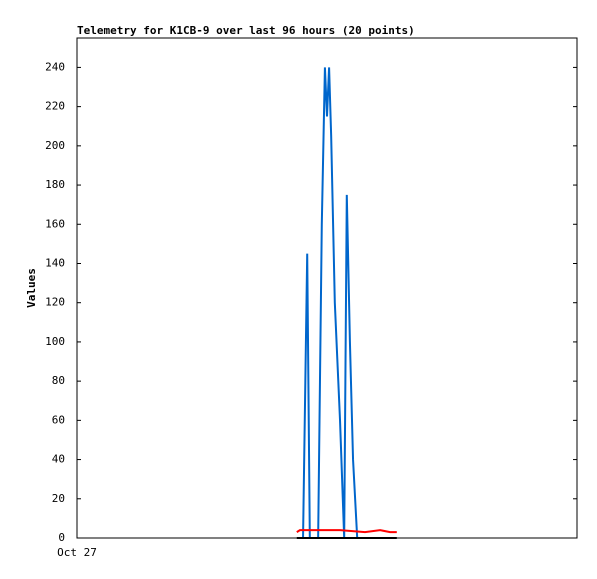 This screenshot has height=579, width=597. What do you see at coordinates (58, 459) in the screenshot?
I see `y-tick-label: 40` at bounding box center [58, 459].